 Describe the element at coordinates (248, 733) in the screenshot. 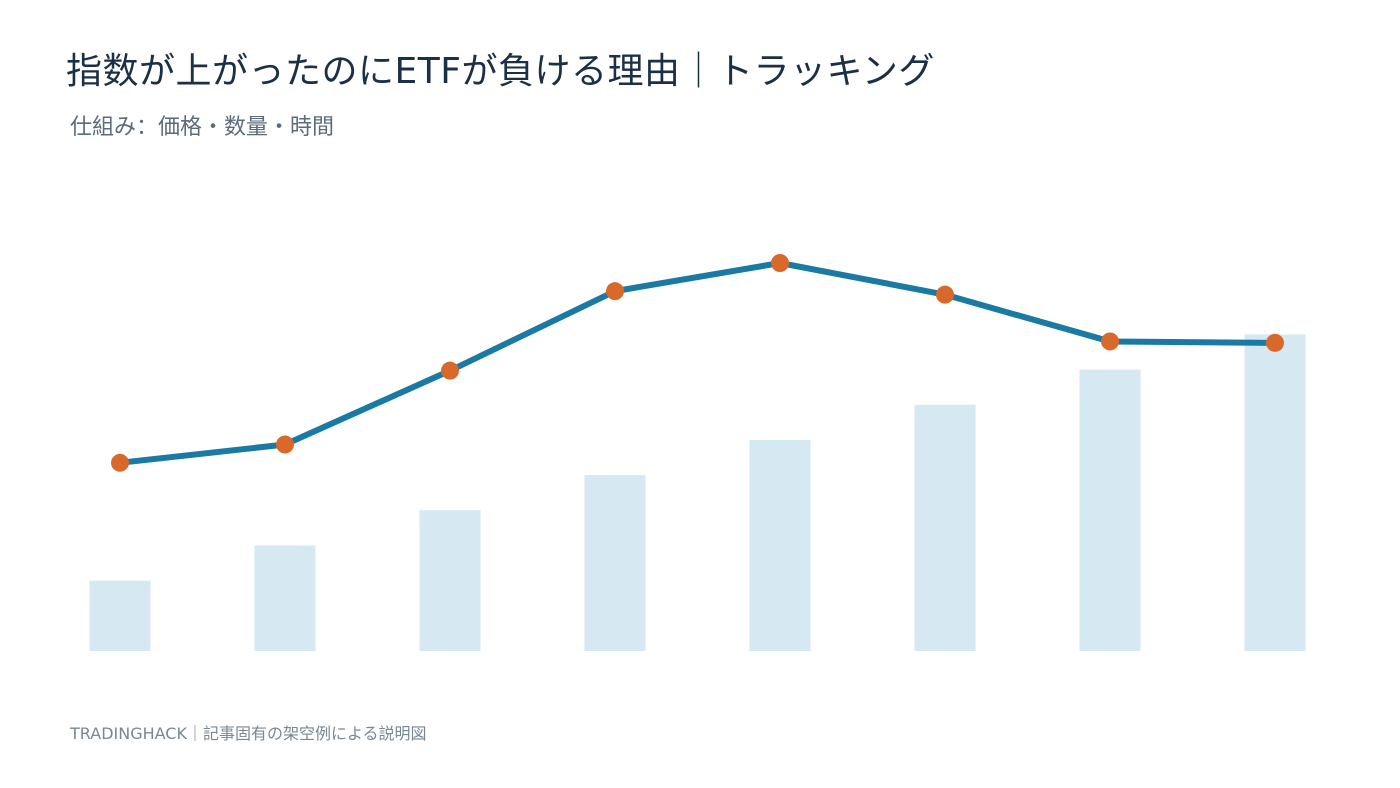

I see `footer-credit: TRADINGHACK｜記事固有の架空例による説明図` at that location.